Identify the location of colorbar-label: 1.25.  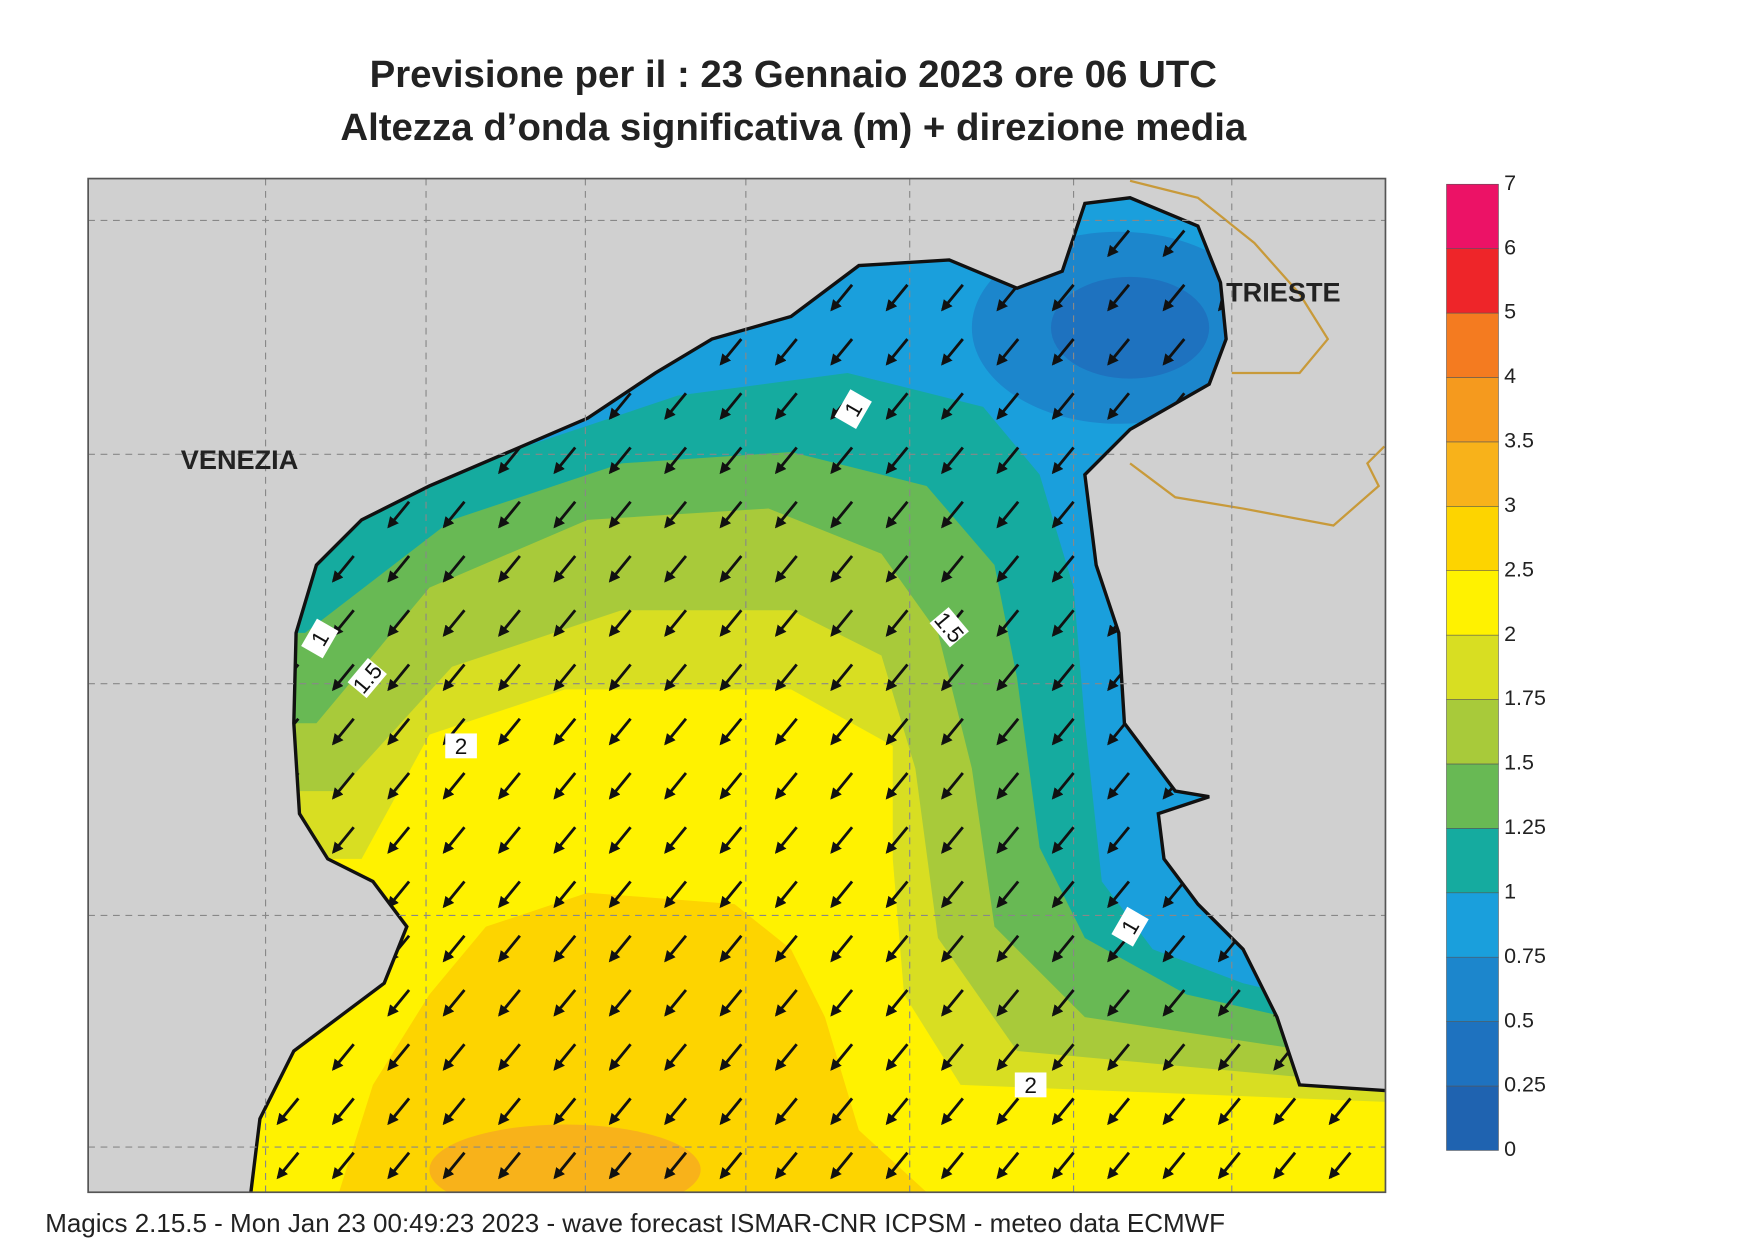
(1525, 827).